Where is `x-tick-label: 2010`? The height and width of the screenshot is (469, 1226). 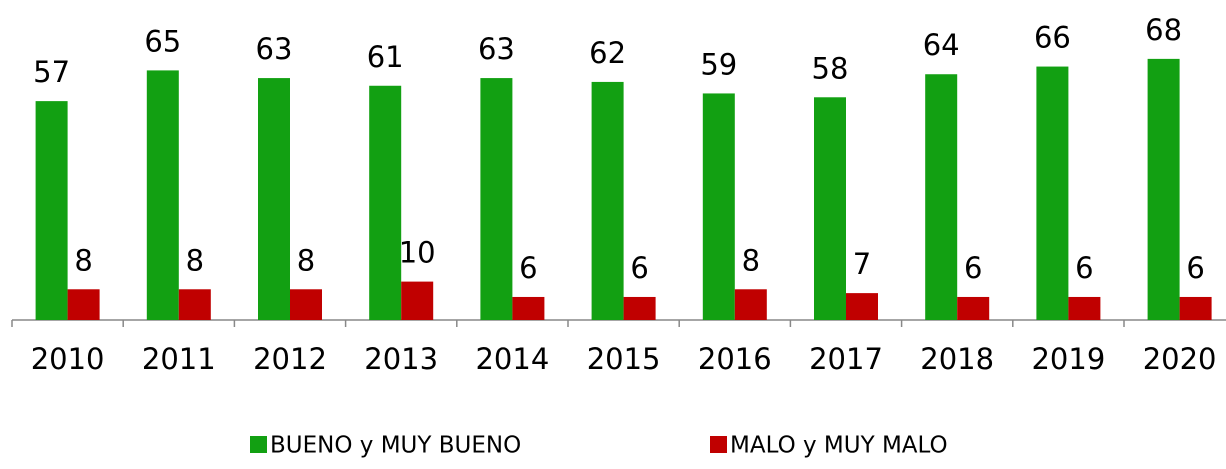 x-tick-label: 2010 is located at coordinates (68, 359).